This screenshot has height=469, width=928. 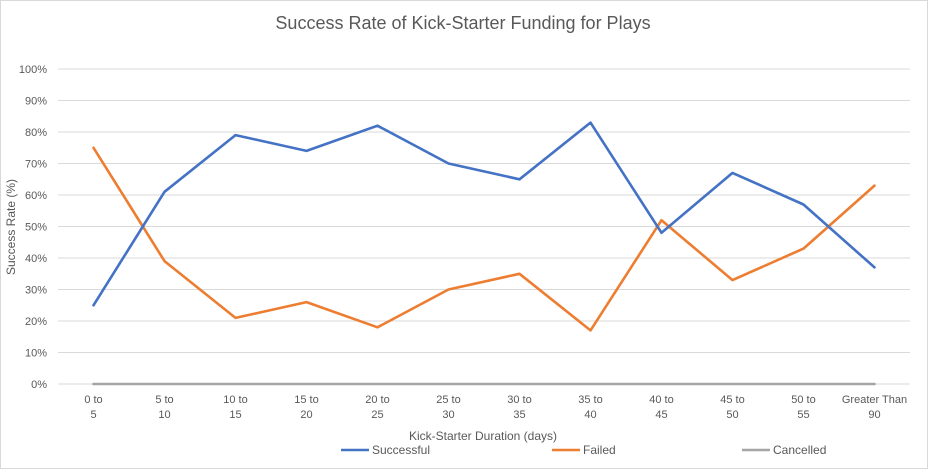 What do you see at coordinates (590, 400) in the screenshot?
I see `x-tick-label: 35 to` at bounding box center [590, 400].